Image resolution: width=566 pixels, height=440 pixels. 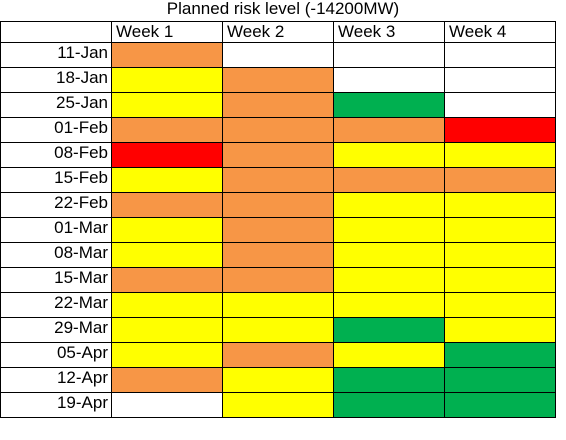 What do you see at coordinates (56, 180) in the screenshot?
I see `row-label: 15-Feb` at bounding box center [56, 180].